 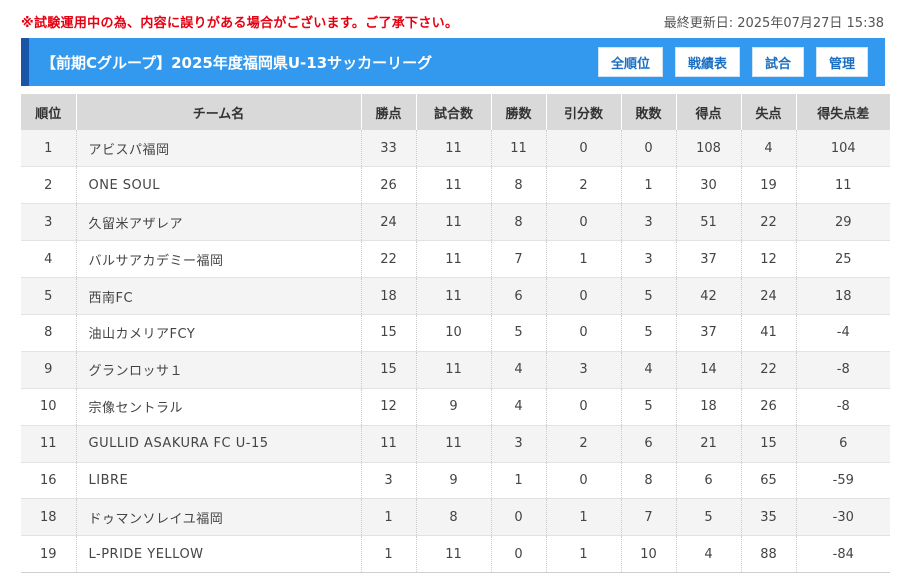 What do you see at coordinates (48, 444) in the screenshot?
I see `rank-cell: 11` at bounding box center [48, 444].